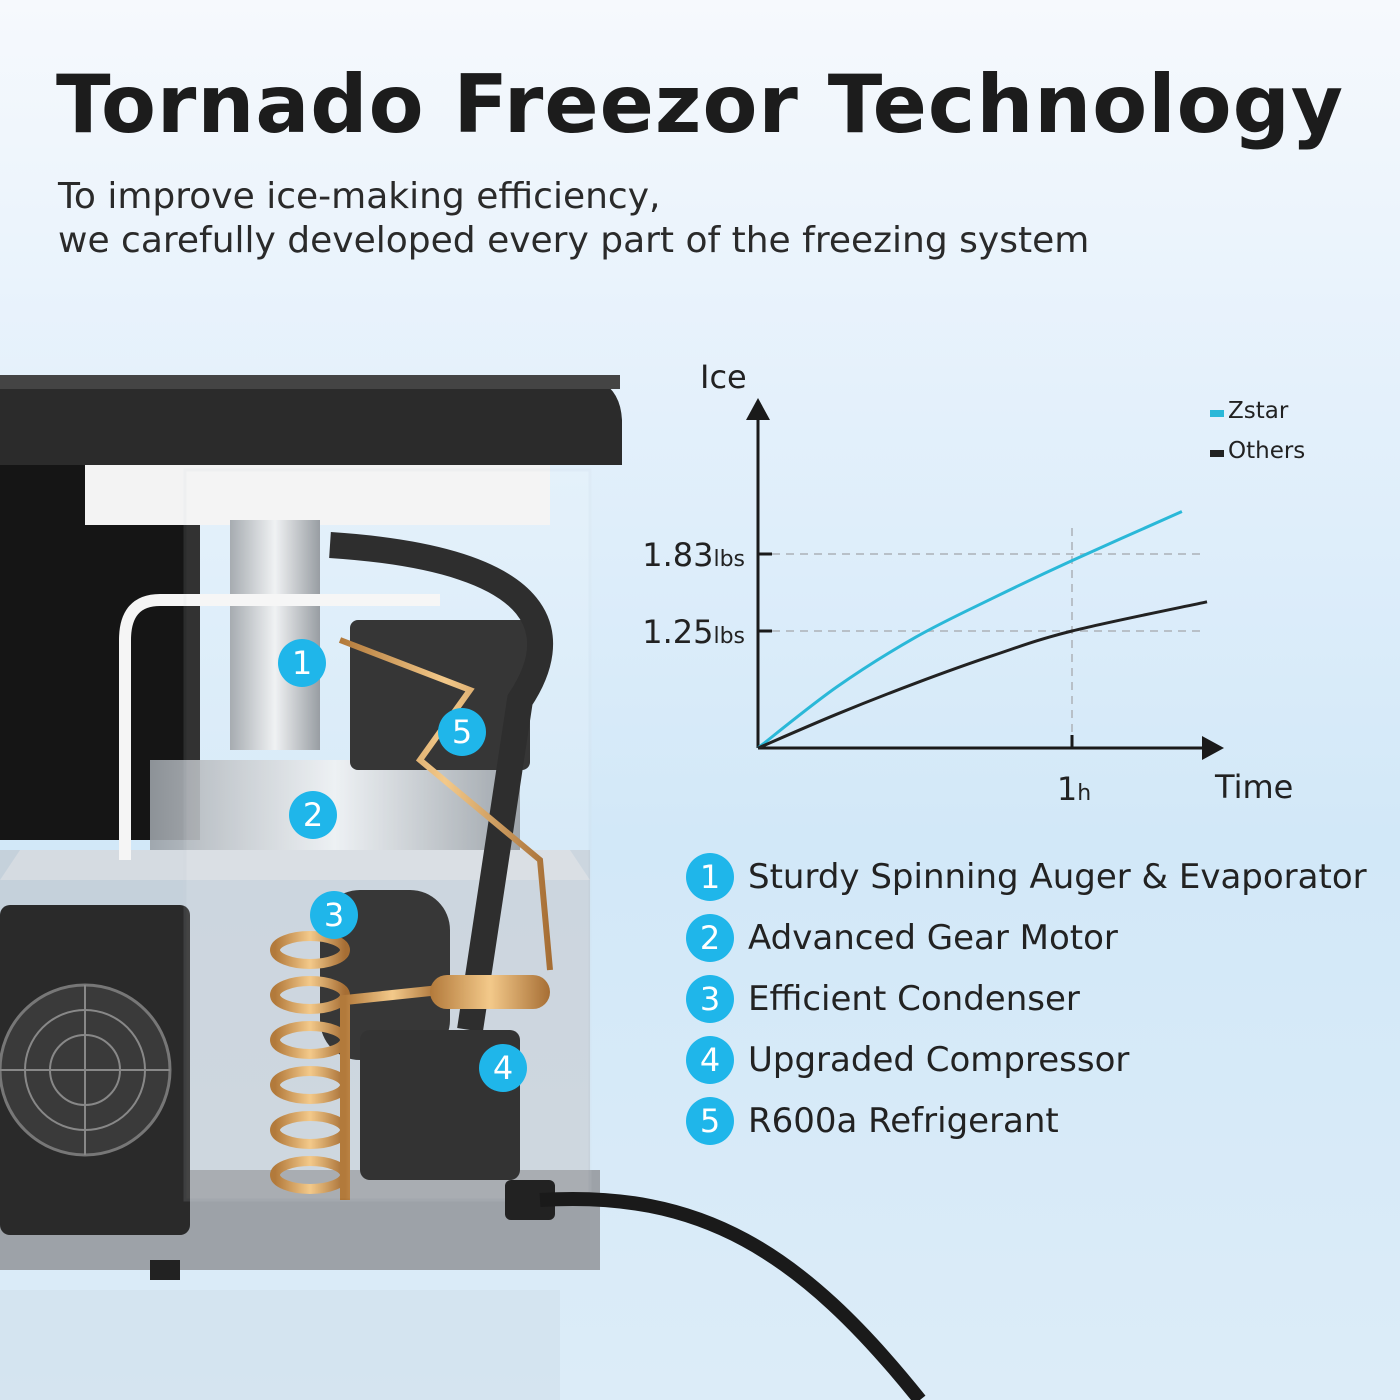 This screenshot has height=1400, width=1400. I want to click on y-axis-label: Ice, so click(723, 377).